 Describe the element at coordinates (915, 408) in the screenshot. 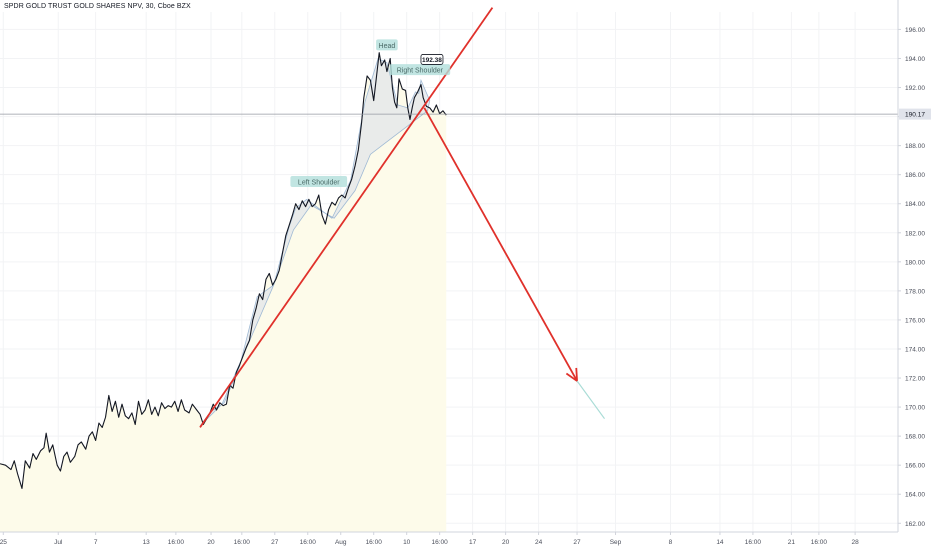

I see `y-tick-label: 170.00` at that location.